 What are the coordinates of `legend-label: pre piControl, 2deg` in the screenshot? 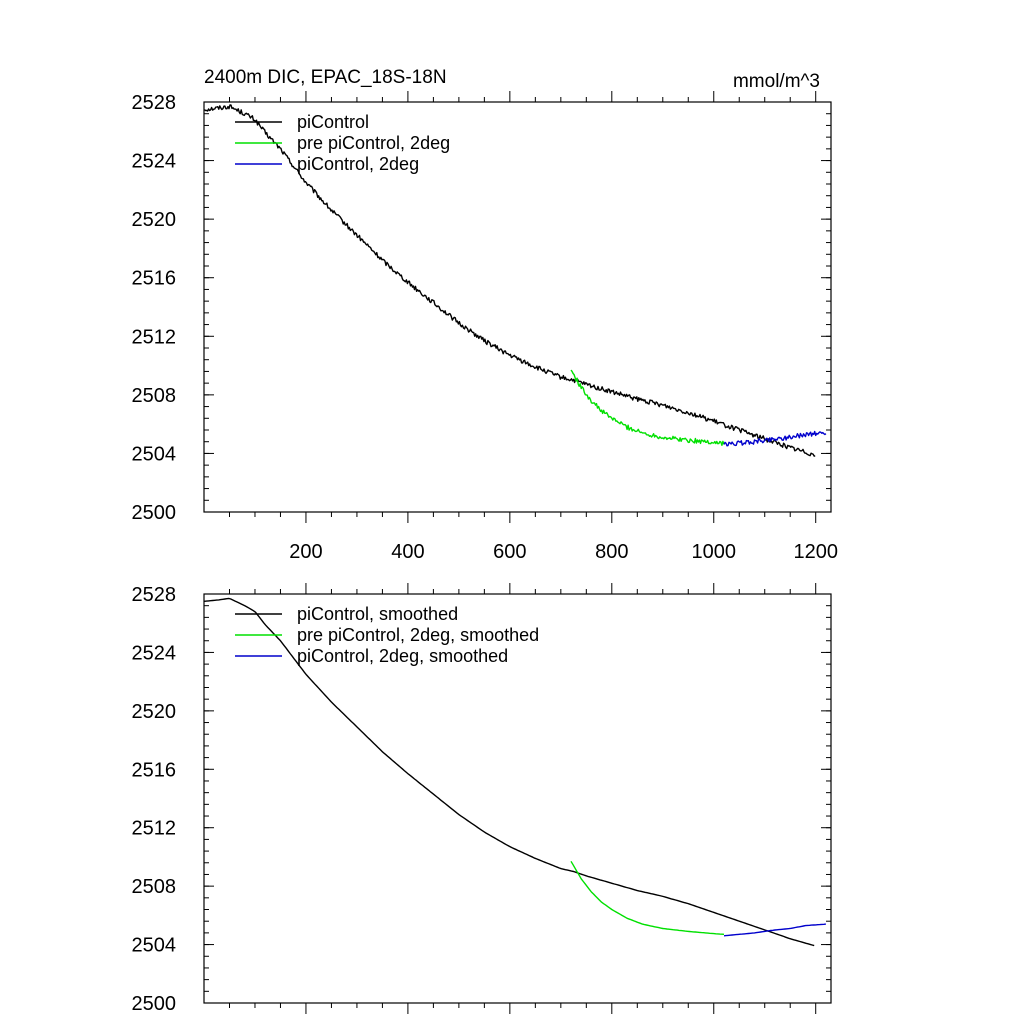 It's located at (373, 143).